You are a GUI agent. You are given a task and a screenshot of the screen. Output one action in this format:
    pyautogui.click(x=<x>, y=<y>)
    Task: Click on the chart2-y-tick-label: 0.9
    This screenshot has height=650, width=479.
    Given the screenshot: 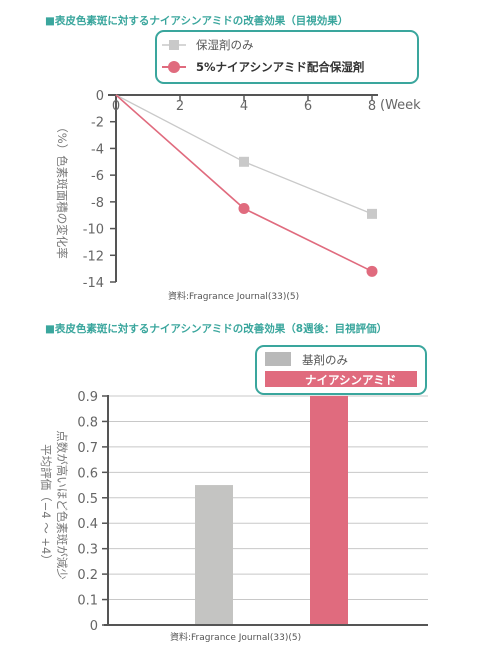 What is the action you would take?
    pyautogui.click(x=87, y=397)
    